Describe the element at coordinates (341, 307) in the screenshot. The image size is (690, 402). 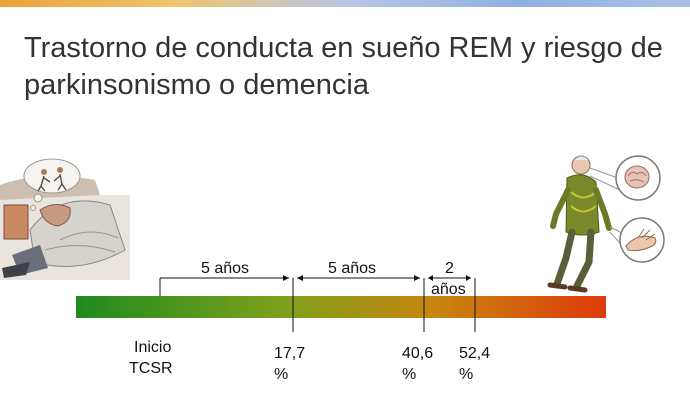
I see `progression-gradient-bar` at that location.